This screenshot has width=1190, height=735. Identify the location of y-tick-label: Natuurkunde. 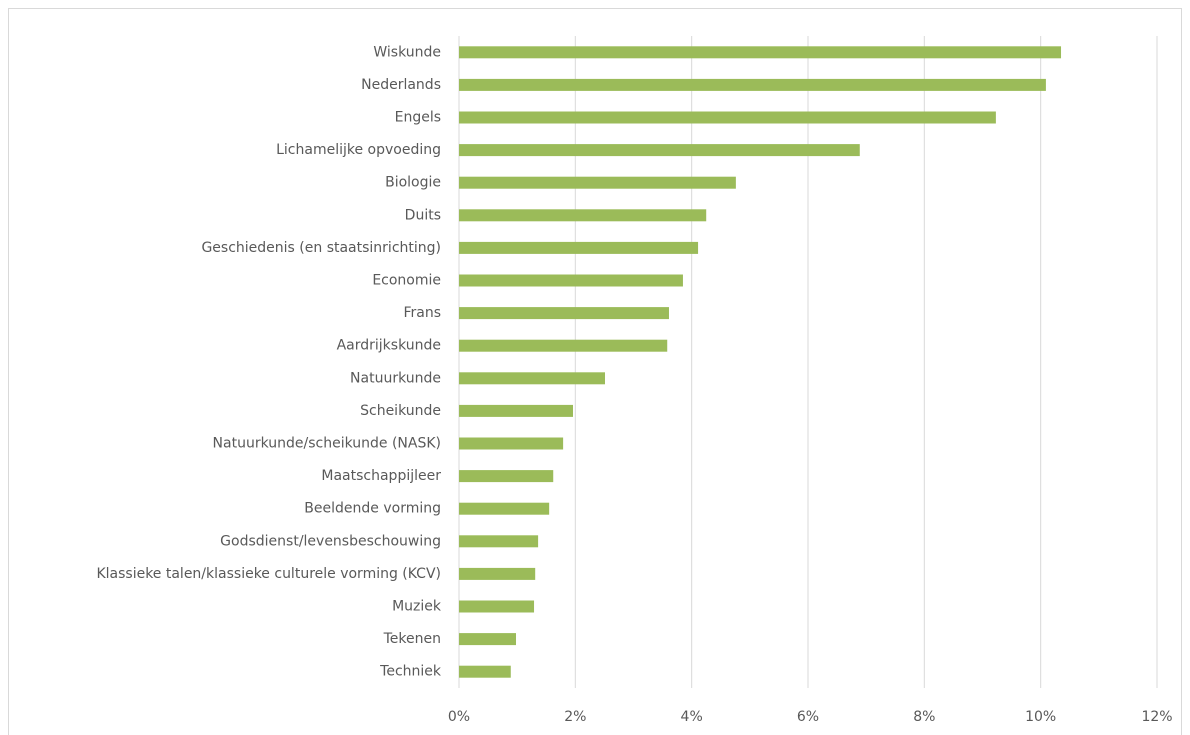
(395, 378).